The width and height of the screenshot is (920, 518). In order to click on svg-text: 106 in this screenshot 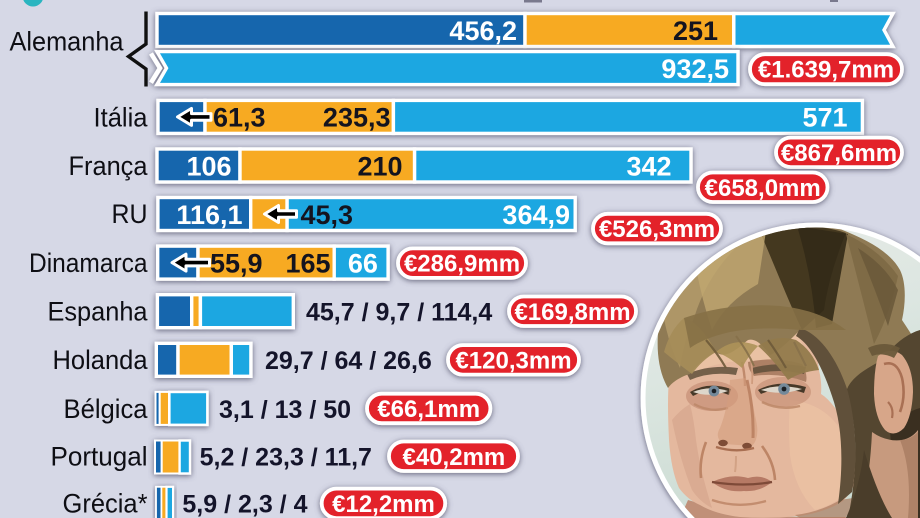, I will do `click(208, 166)`.